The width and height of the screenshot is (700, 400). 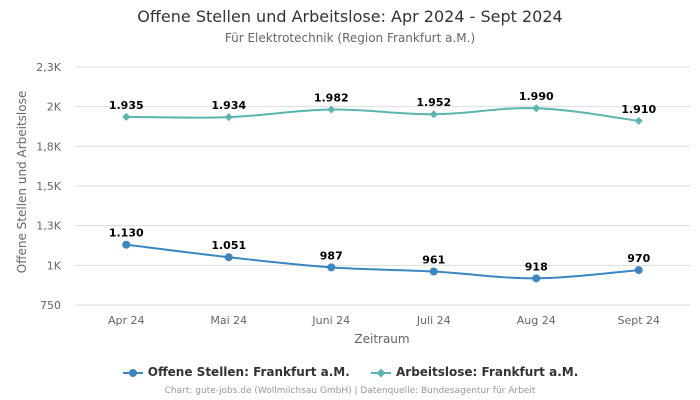 What do you see at coordinates (132, 372) in the screenshot?
I see `legend-circle-icon` at bounding box center [132, 372].